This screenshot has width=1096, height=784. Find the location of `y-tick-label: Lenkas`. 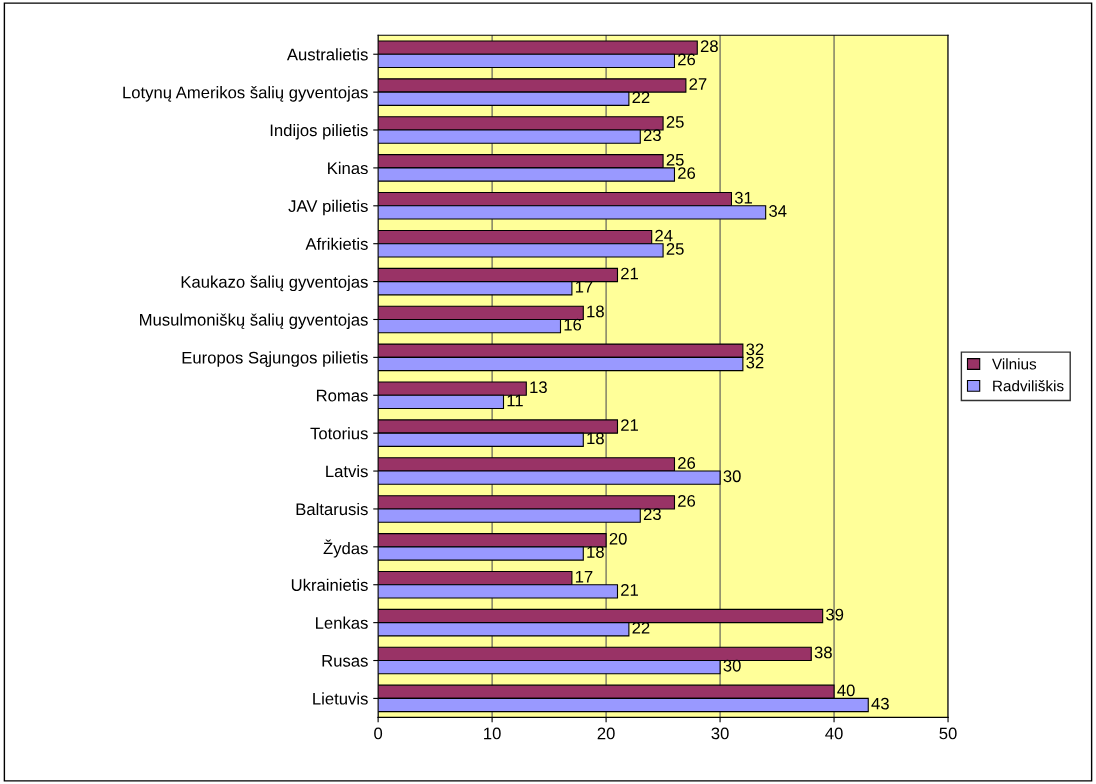

y-tick-label: Lenkas is located at coordinates (342, 622).